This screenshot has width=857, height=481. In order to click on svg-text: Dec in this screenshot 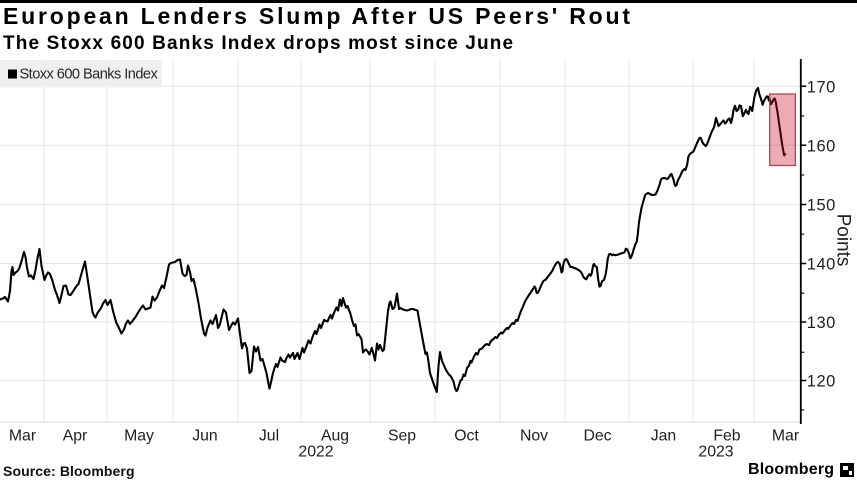, I will do `click(597, 436)`.